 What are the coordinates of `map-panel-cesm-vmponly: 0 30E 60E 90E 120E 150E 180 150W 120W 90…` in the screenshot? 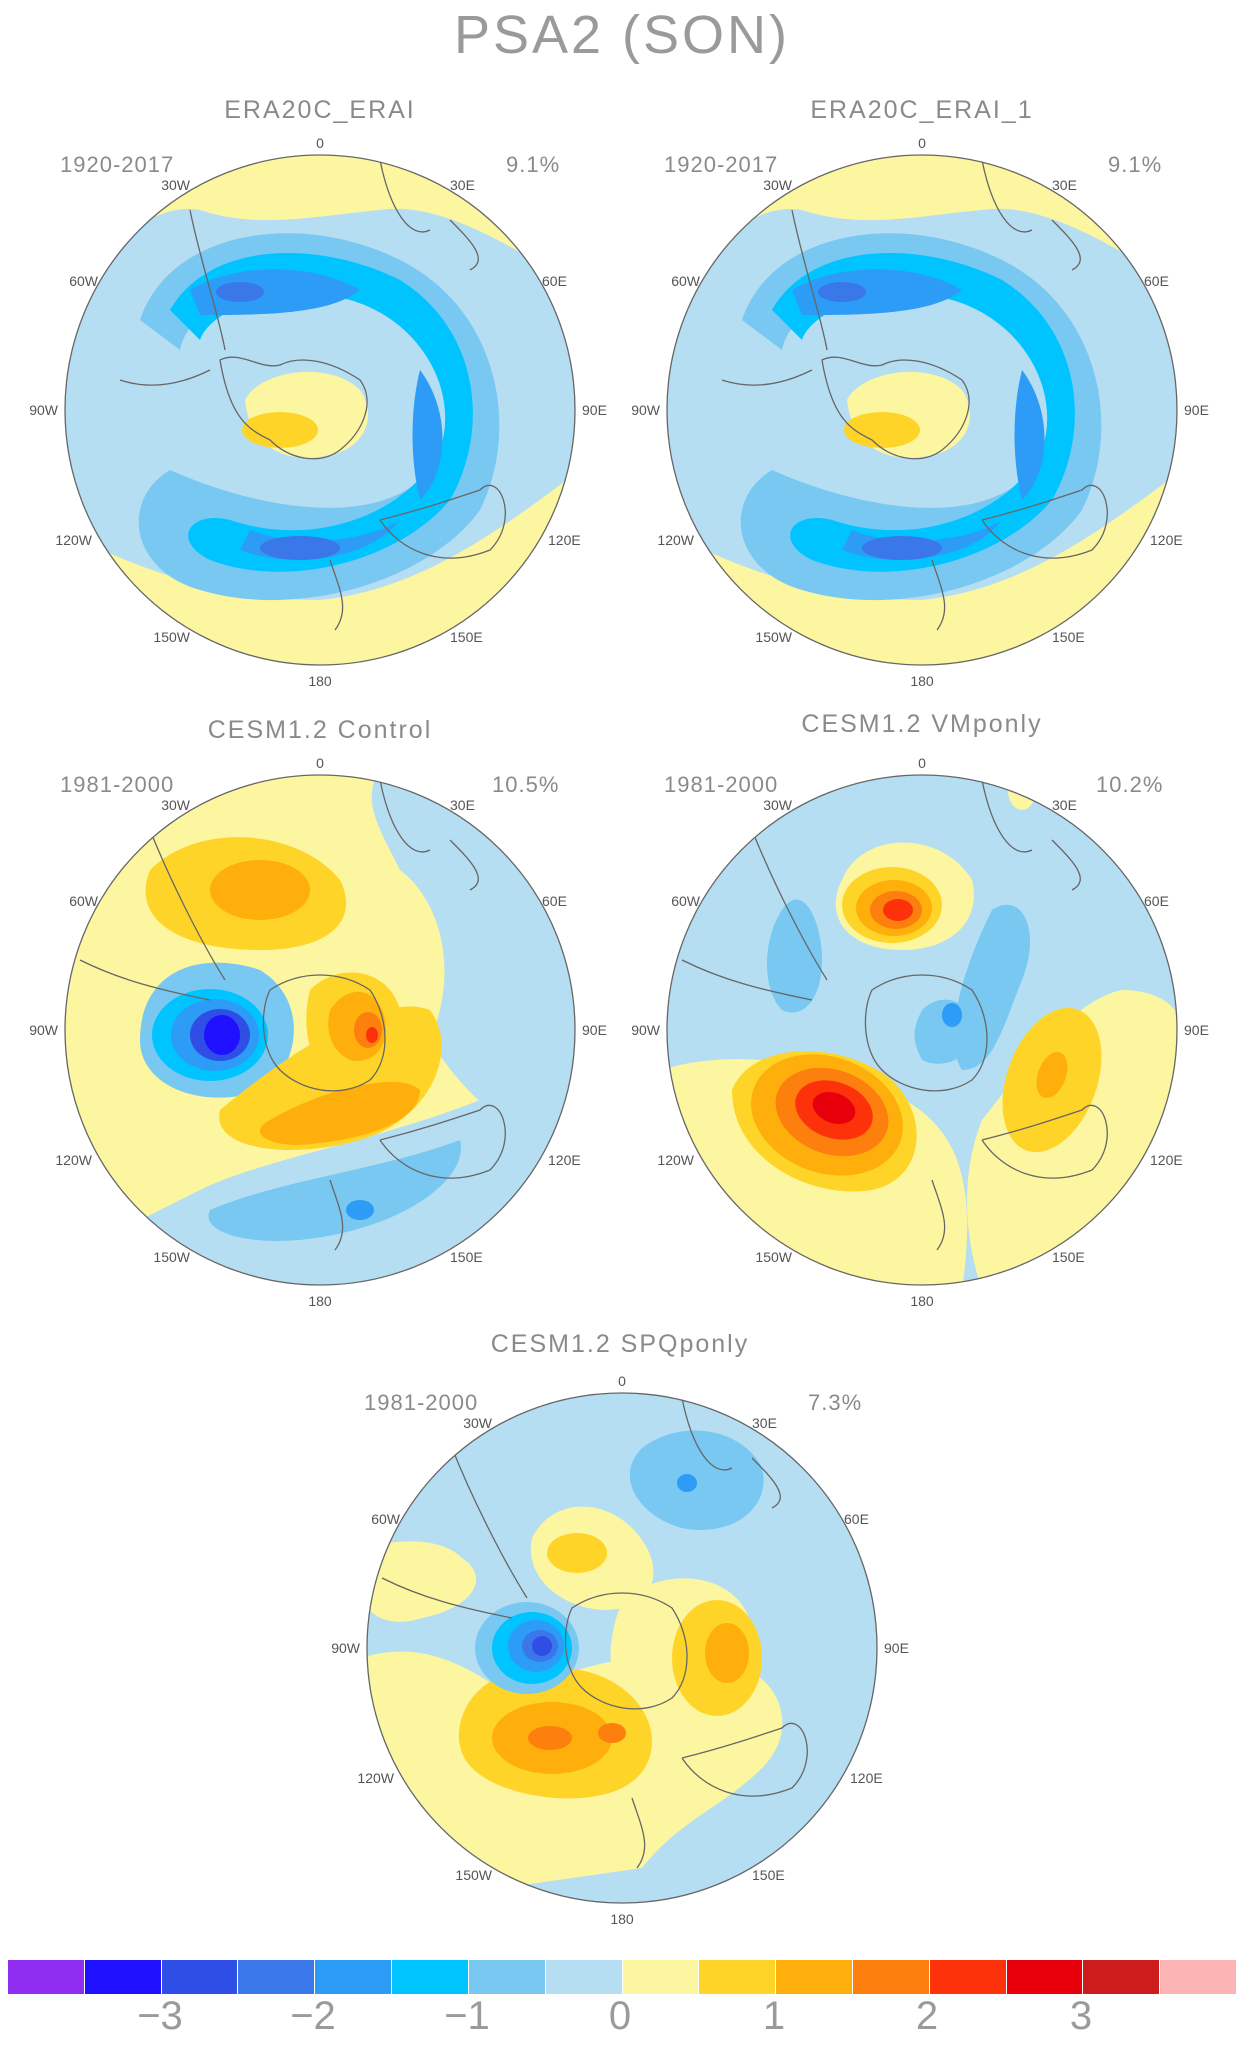 It's located at (920, 1032).